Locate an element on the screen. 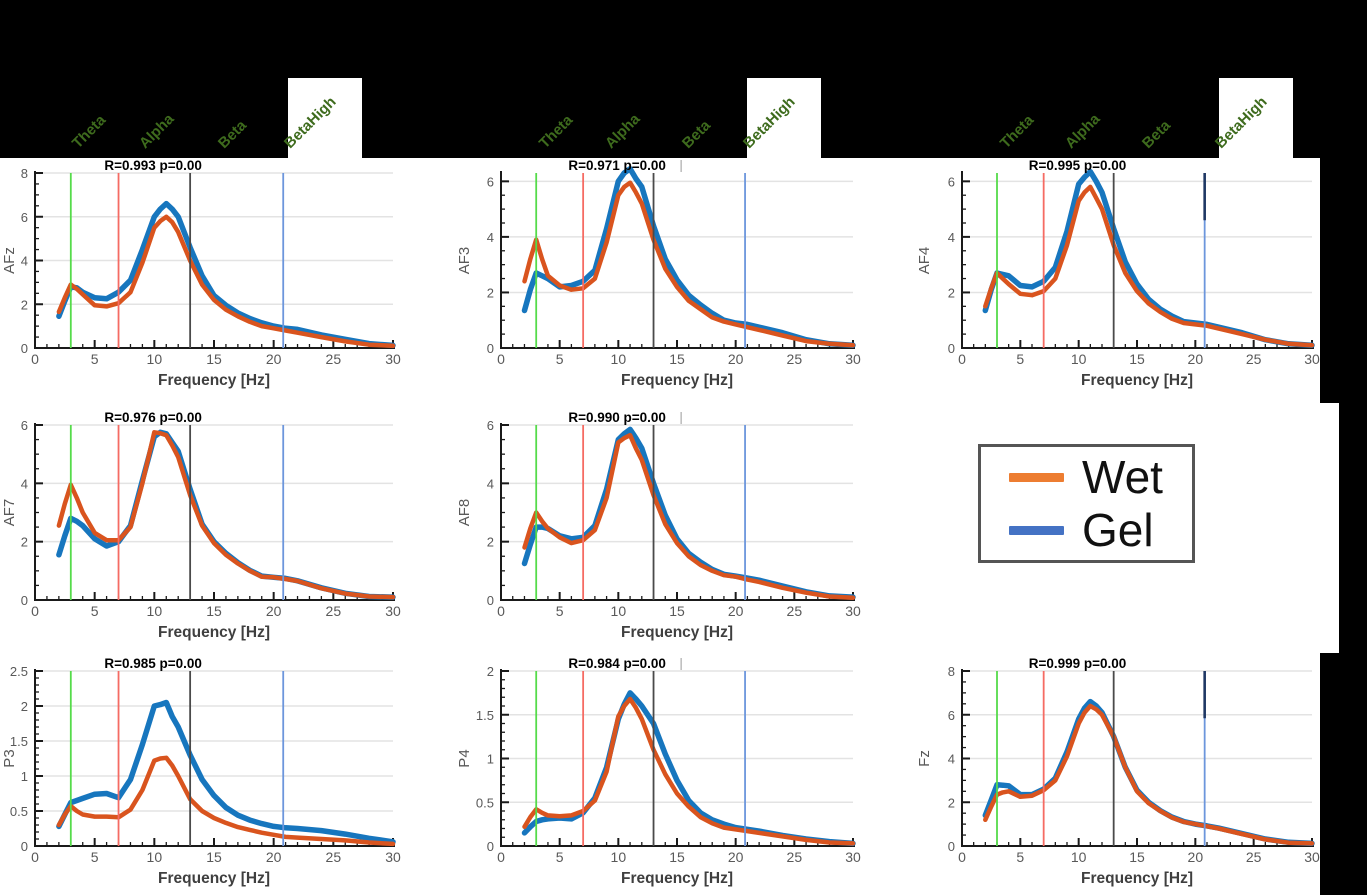 The width and height of the screenshot is (1367, 895). svg-text: R=0.971 p=0.00 is located at coordinates (617, 165).